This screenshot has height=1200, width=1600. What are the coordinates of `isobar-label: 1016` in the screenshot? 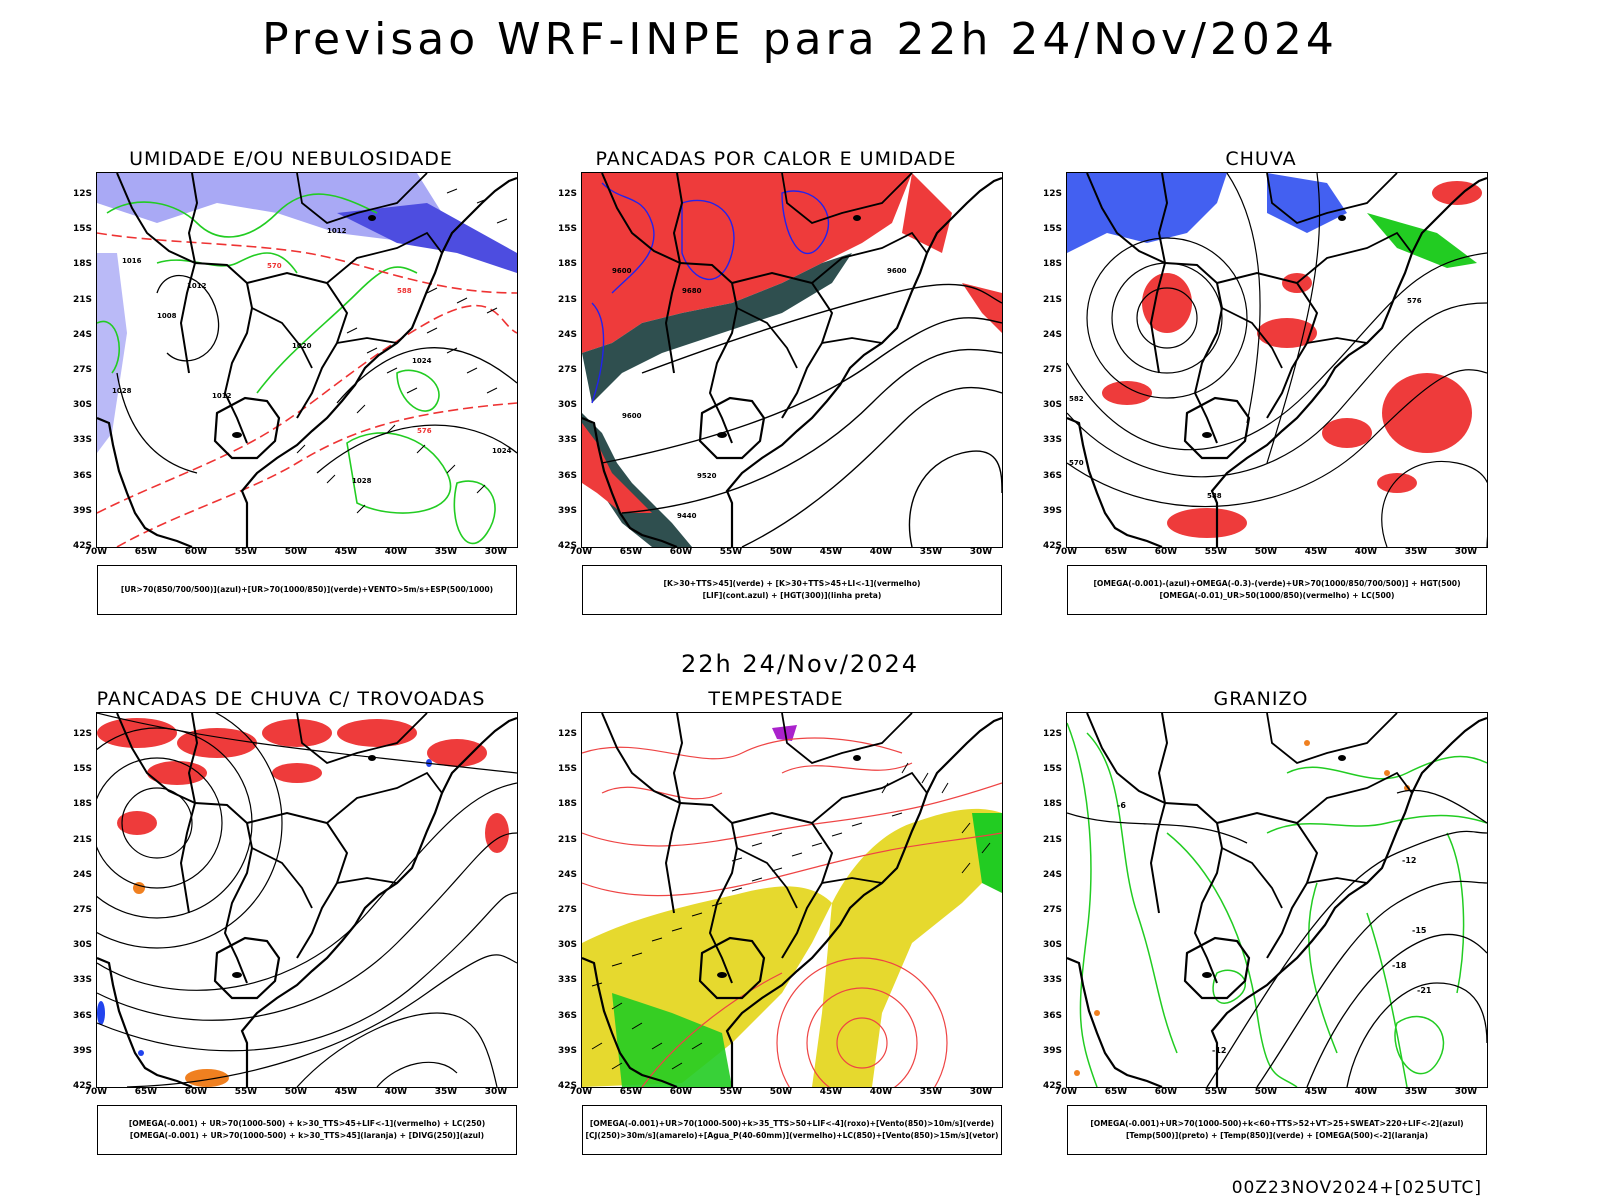 It's located at (132, 261).